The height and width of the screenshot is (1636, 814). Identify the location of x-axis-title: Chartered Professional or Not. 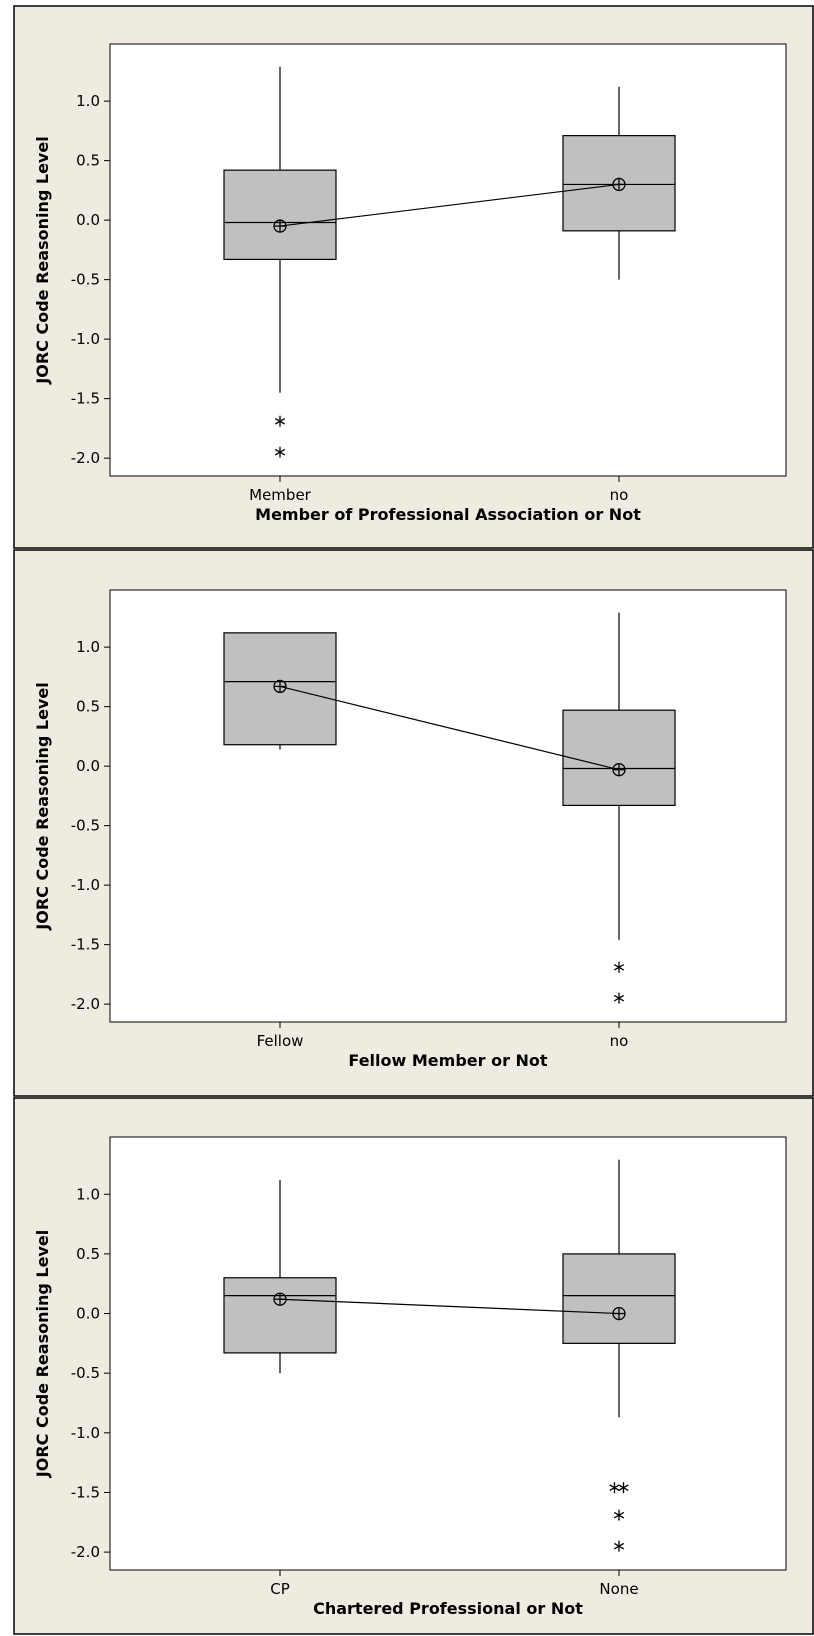
(448, 1608).